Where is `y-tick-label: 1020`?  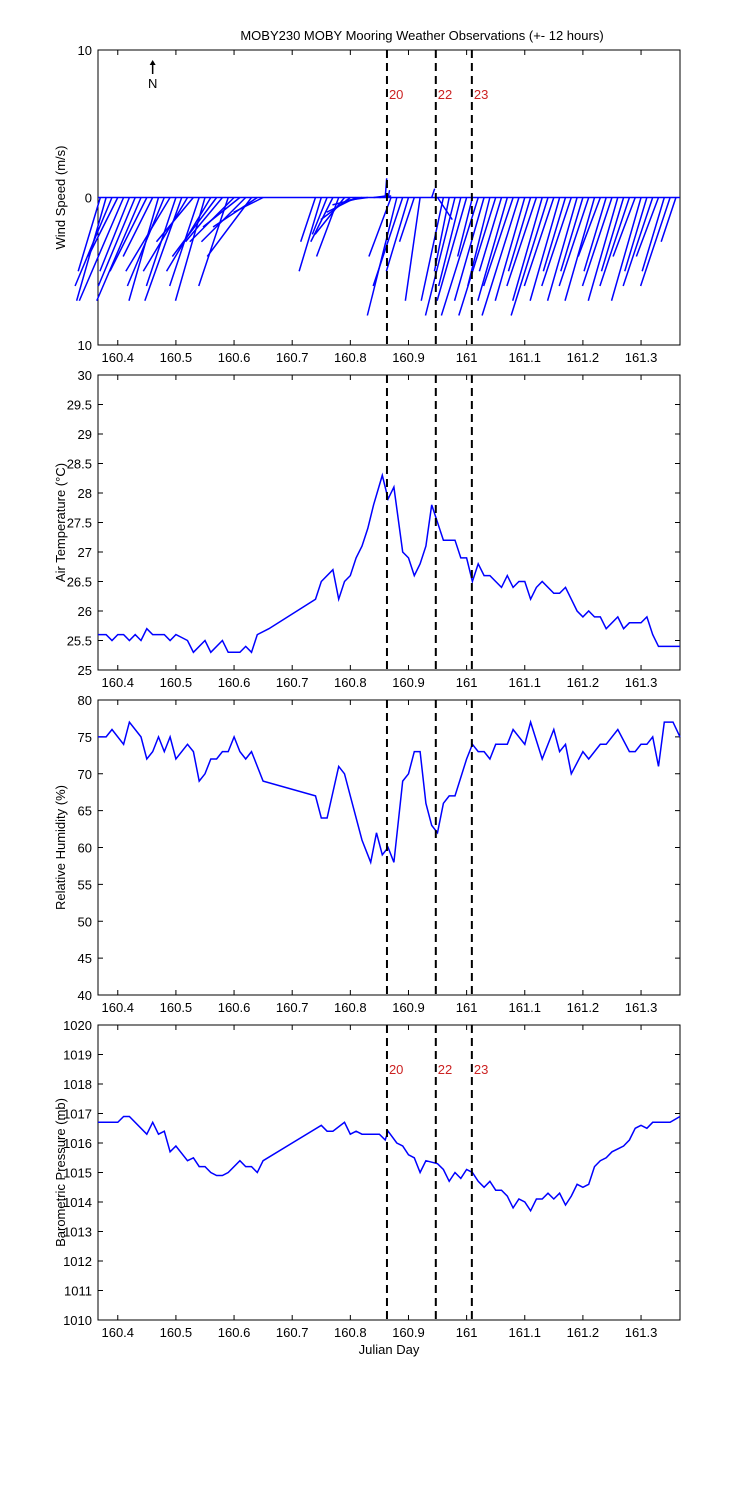
y-tick-label: 1020 is located at coordinates (77, 1025).